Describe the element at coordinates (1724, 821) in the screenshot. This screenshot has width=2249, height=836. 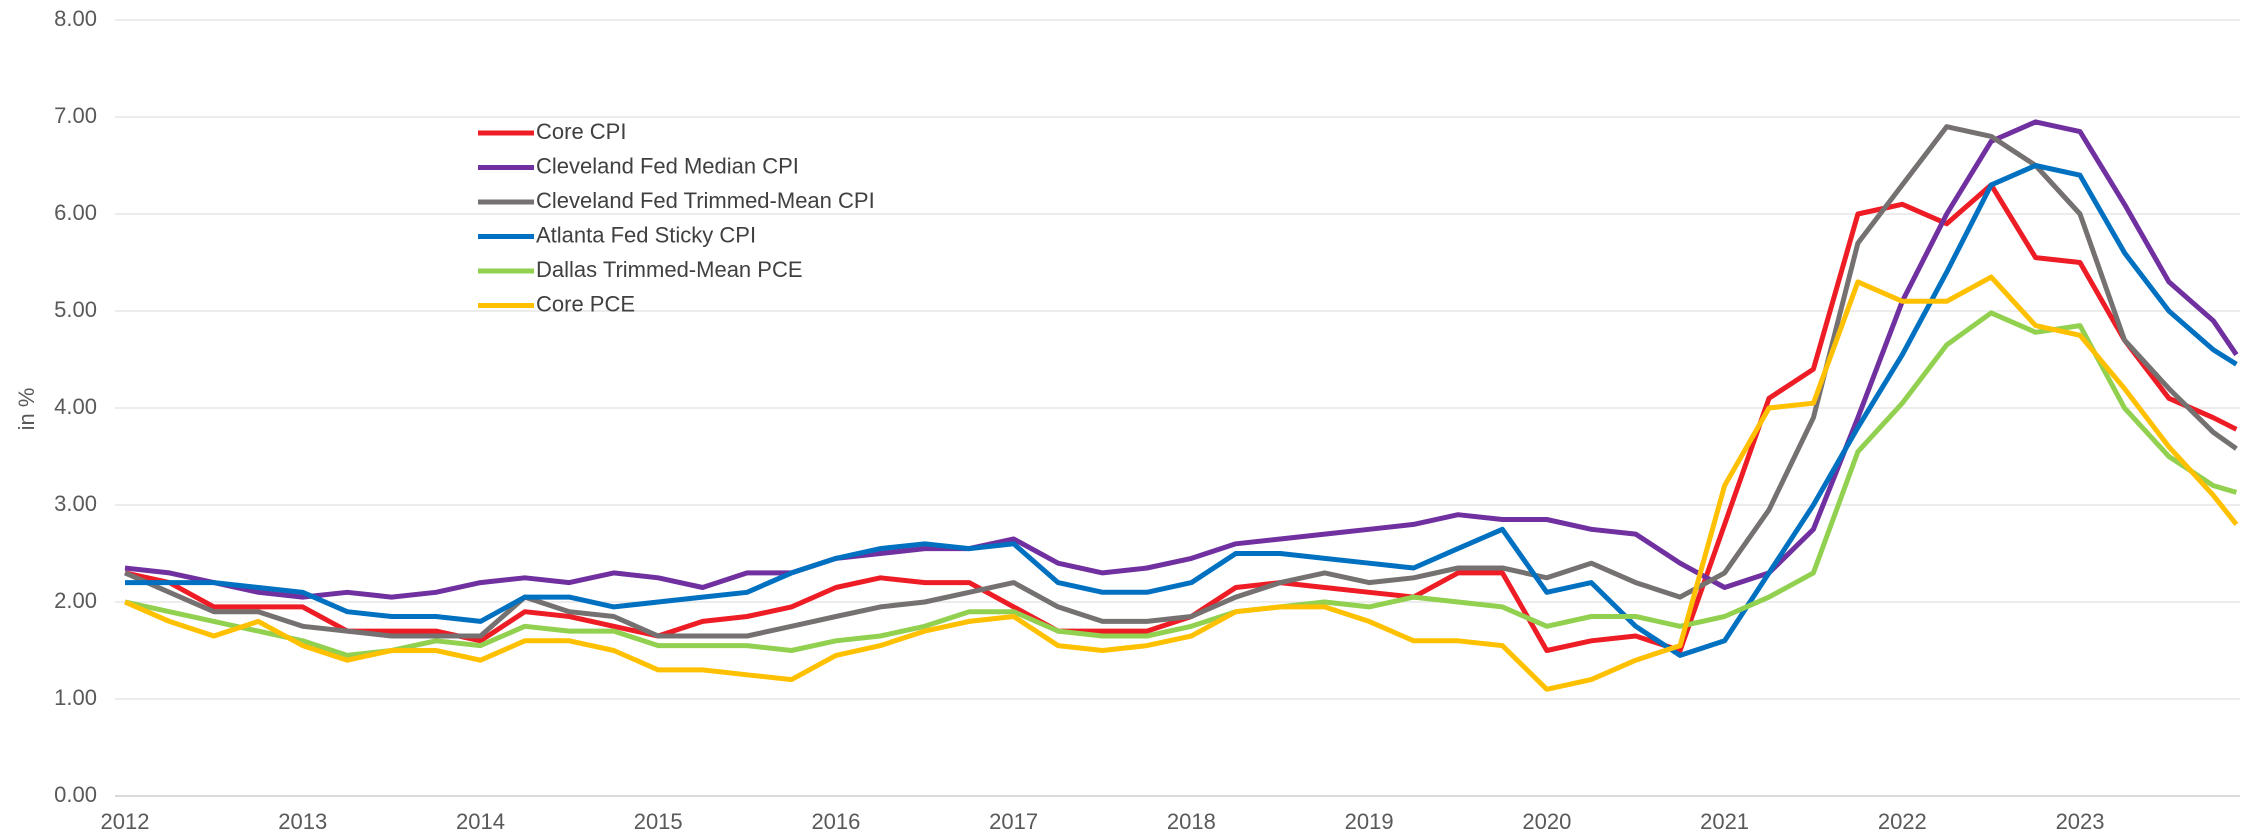
I see `x-tick-label: 2021` at that location.